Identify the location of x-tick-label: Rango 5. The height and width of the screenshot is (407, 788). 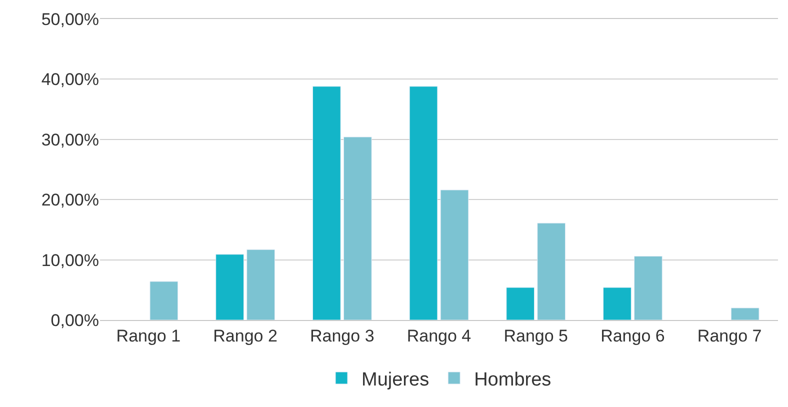
(536, 336).